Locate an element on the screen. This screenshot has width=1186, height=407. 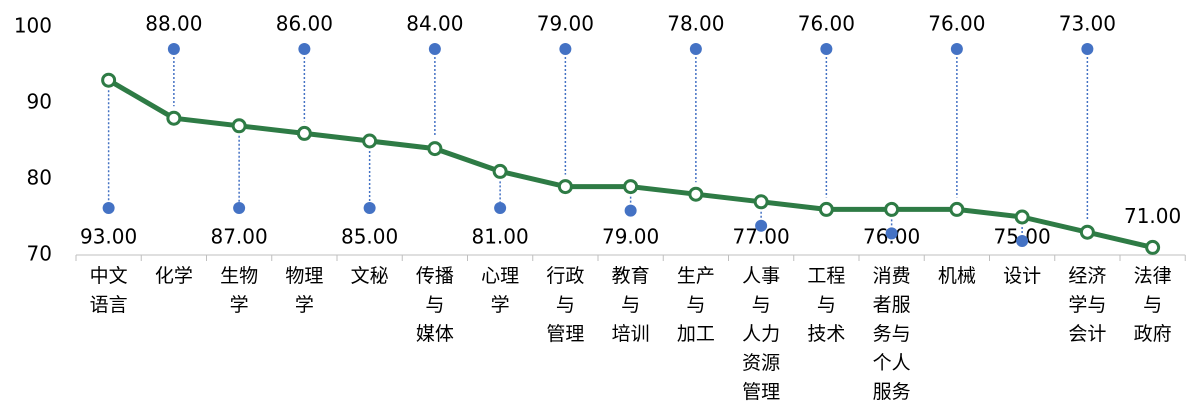
data-label: 87.00 is located at coordinates (238, 237).